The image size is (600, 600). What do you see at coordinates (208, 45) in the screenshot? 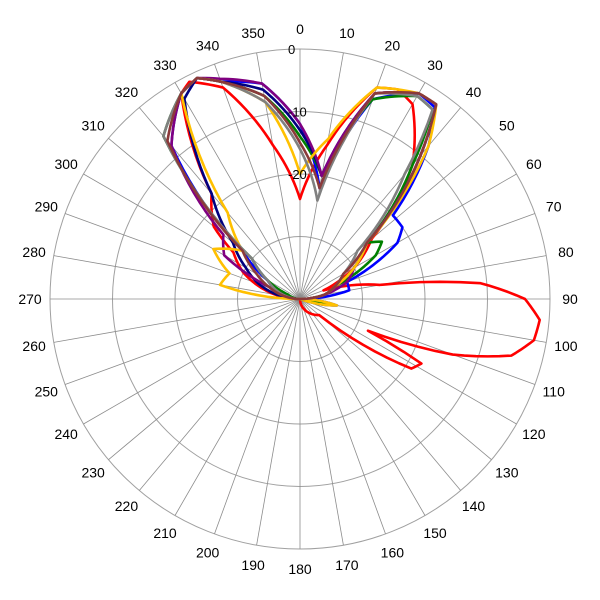
I see `angle-tick-label: 340` at bounding box center [208, 45].